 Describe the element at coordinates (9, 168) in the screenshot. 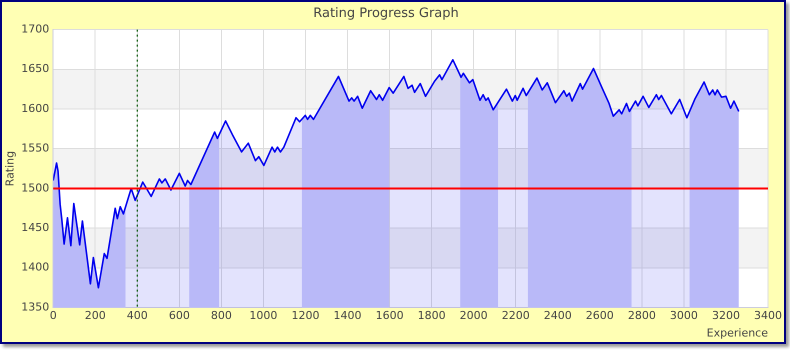

I see `y-axis-title: Rating` at that location.